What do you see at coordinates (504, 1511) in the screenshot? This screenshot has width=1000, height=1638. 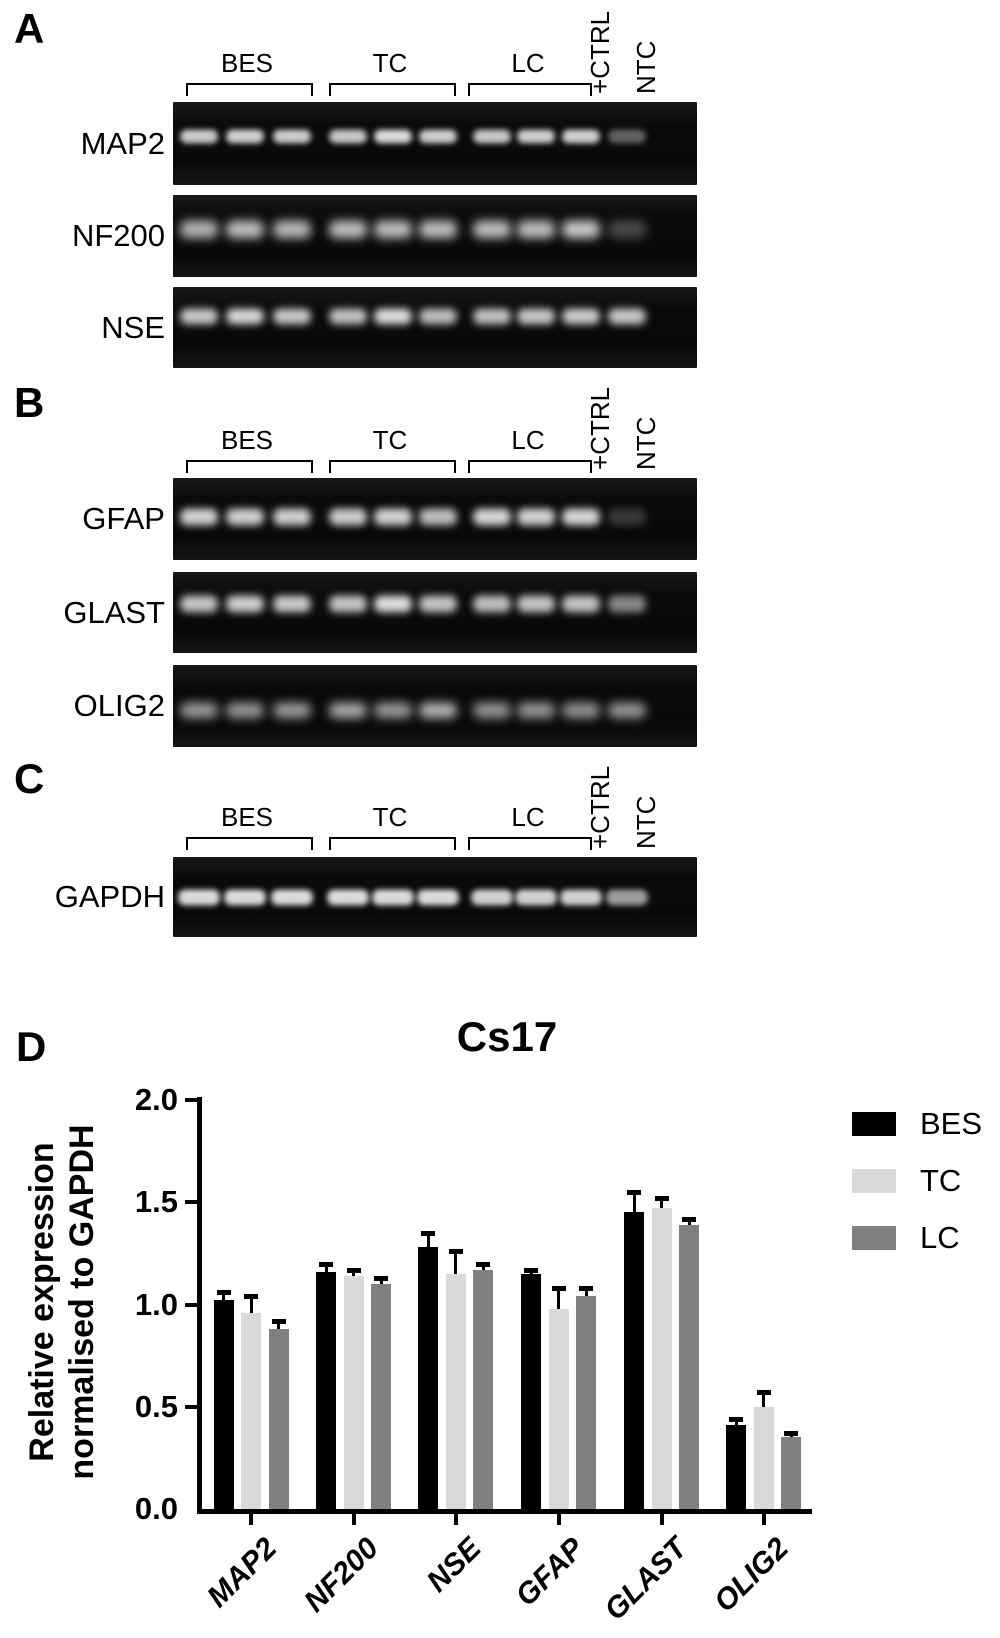 I see `x-axis-line` at bounding box center [504, 1511].